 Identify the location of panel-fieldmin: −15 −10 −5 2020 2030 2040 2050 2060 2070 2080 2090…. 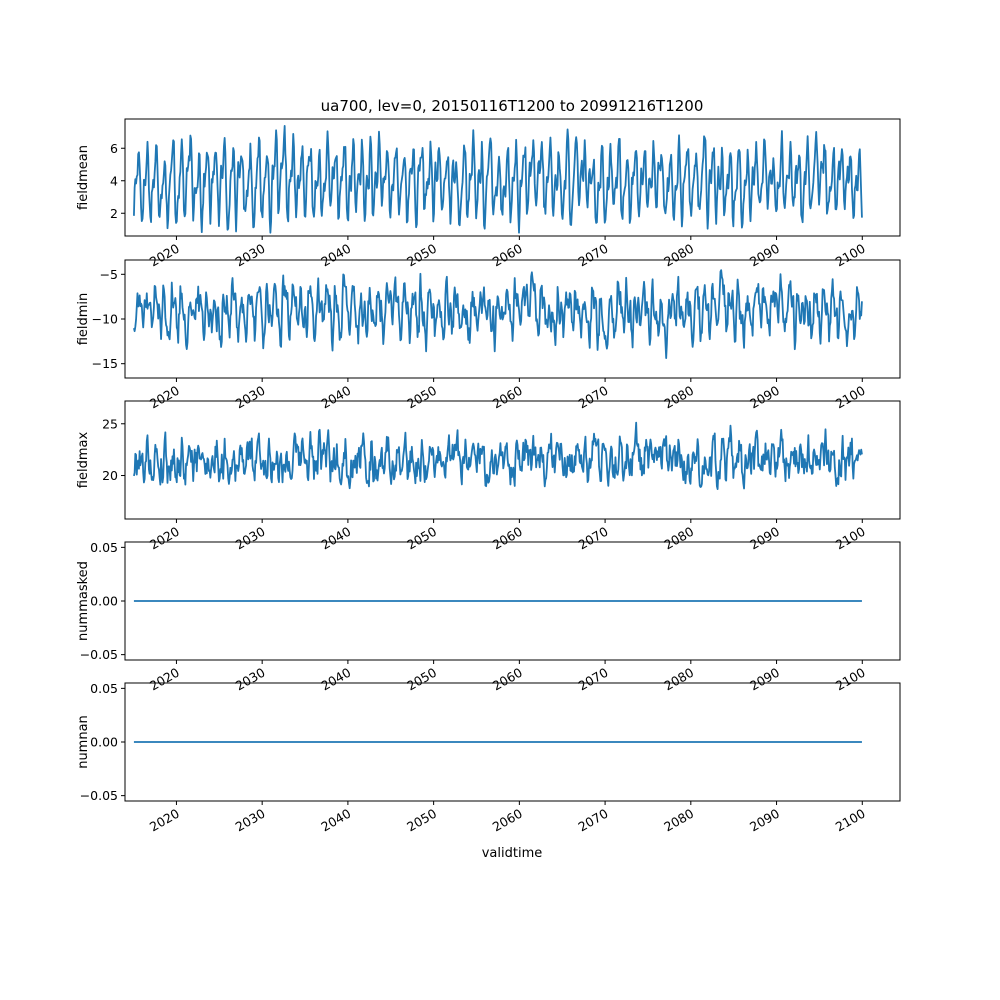
(488, 335).